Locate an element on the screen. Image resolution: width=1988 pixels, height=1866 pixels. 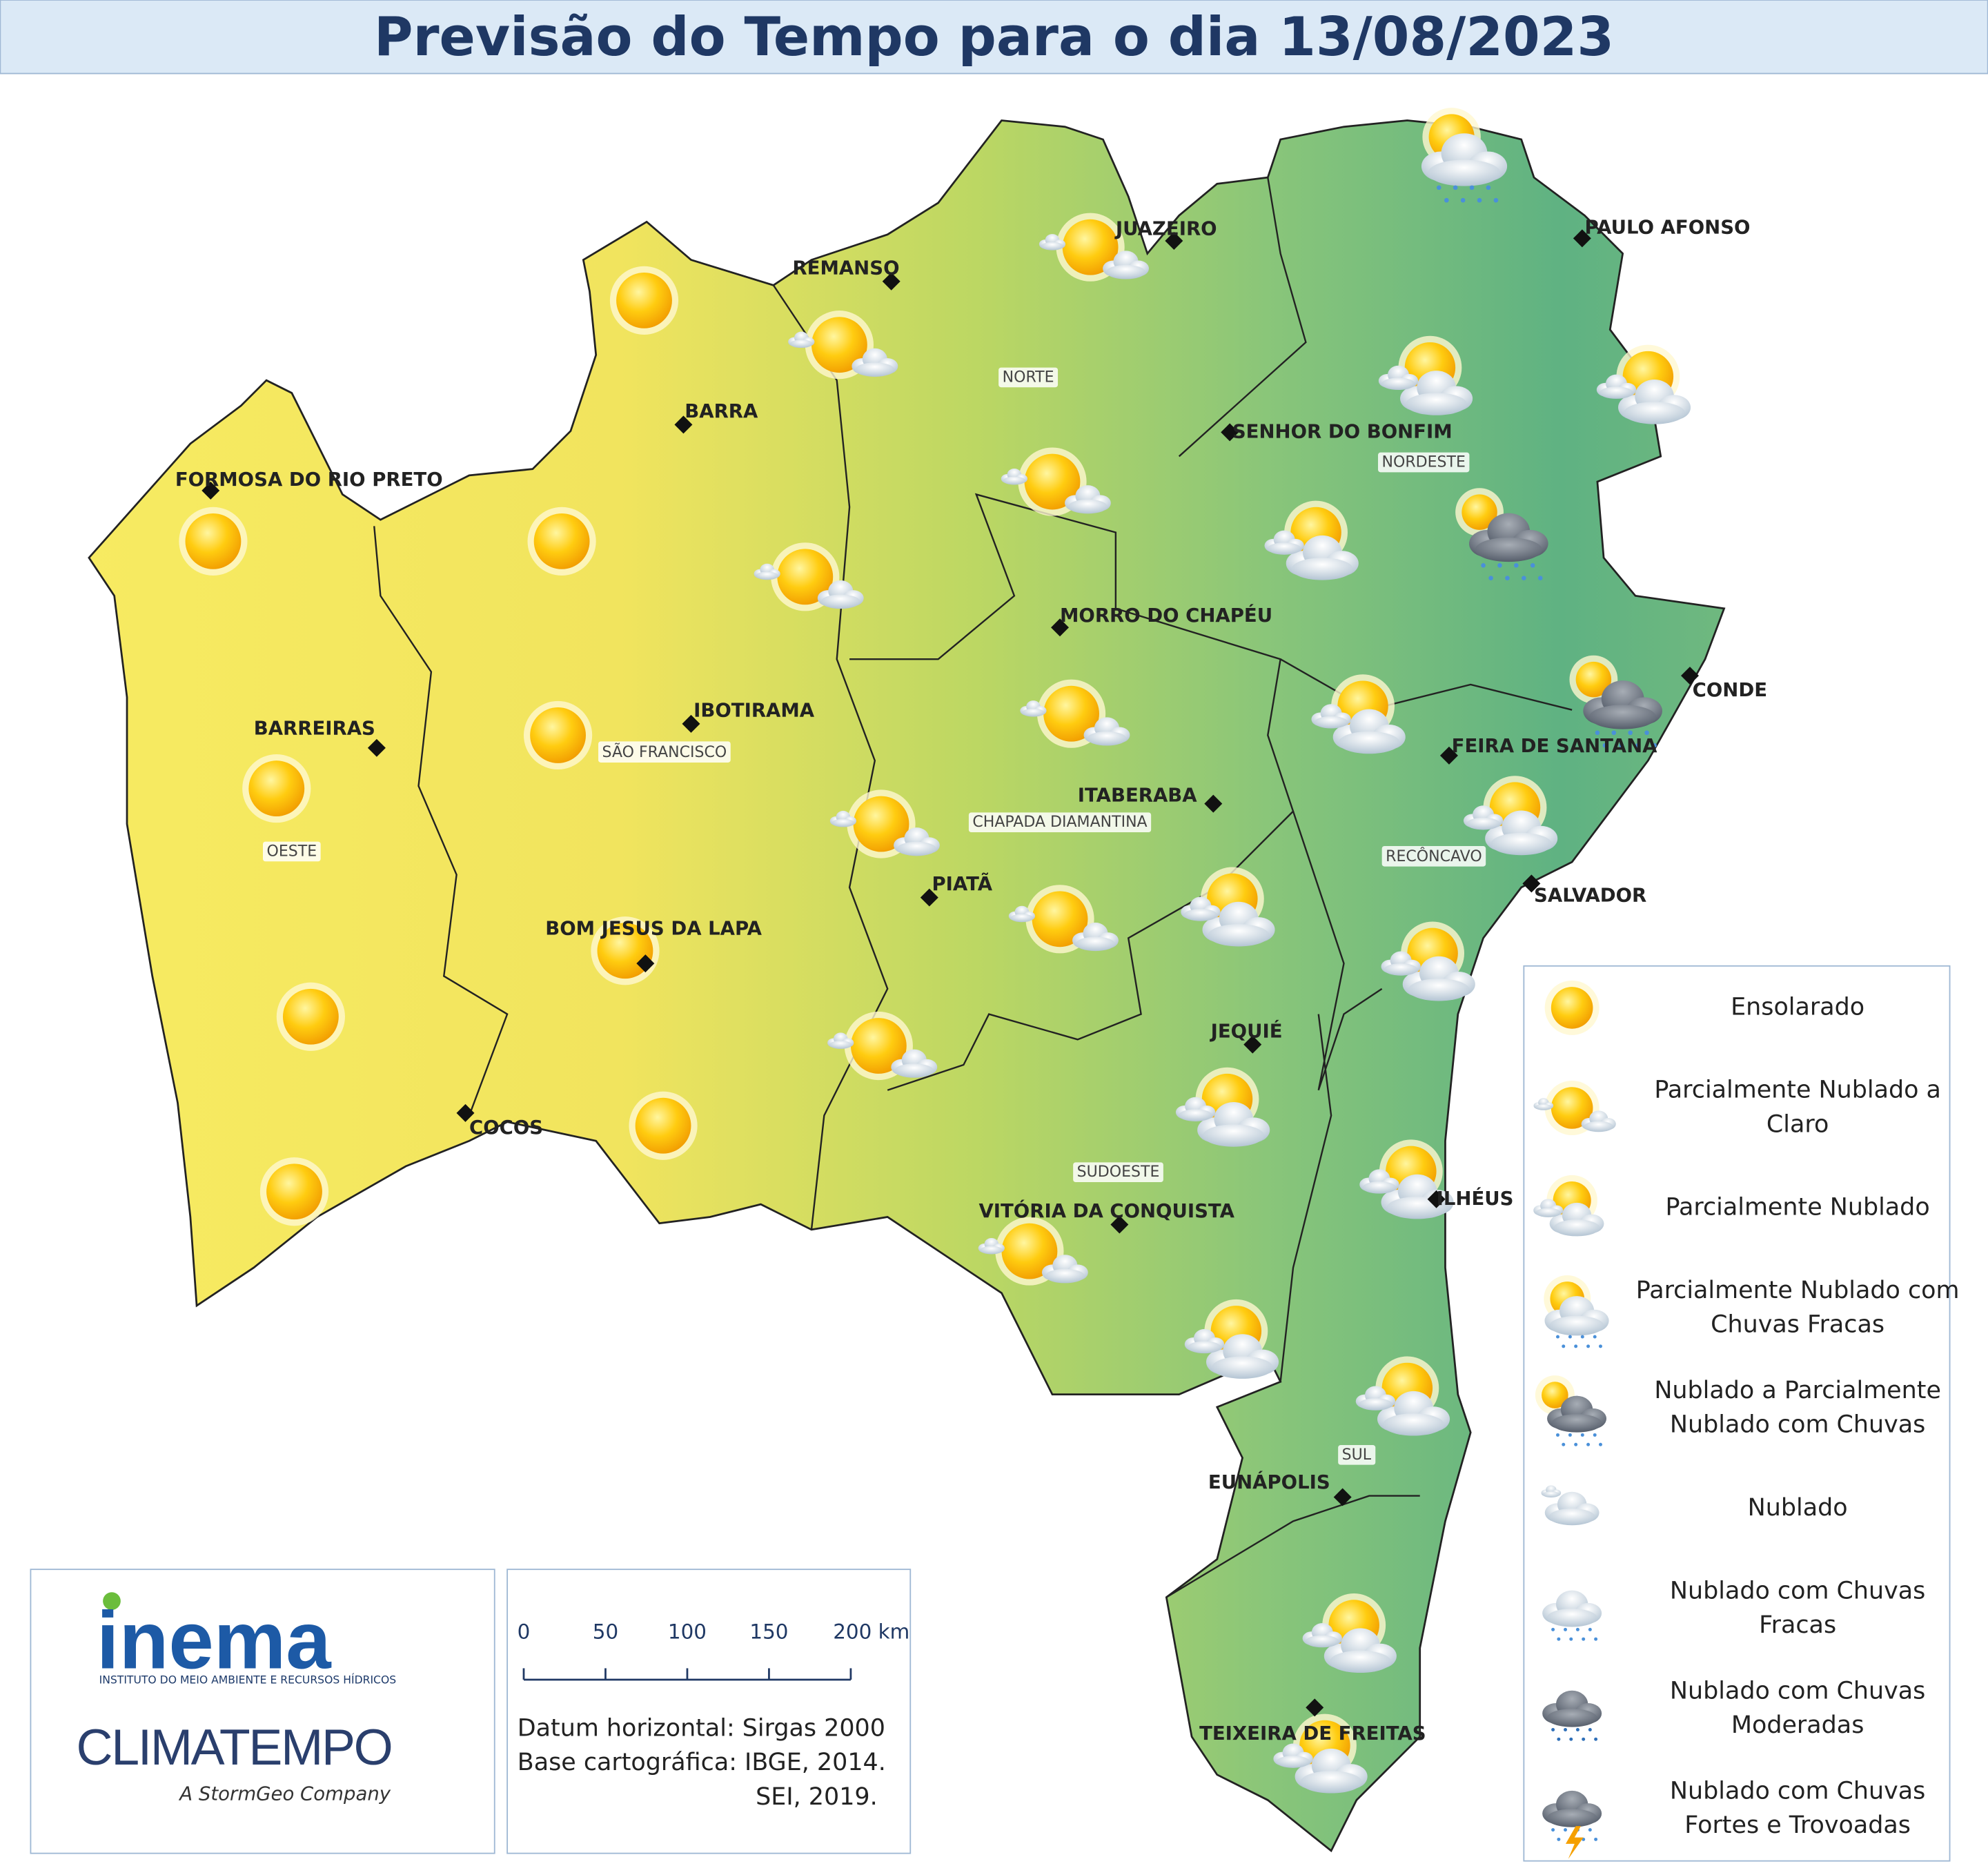
title: Previsão do Tempo para o dia 13/08/2023 is located at coordinates (994, 37).